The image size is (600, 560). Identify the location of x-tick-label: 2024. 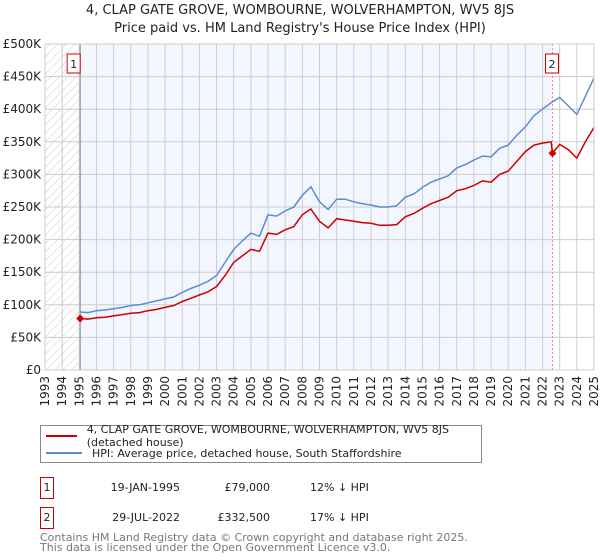
(577, 391).